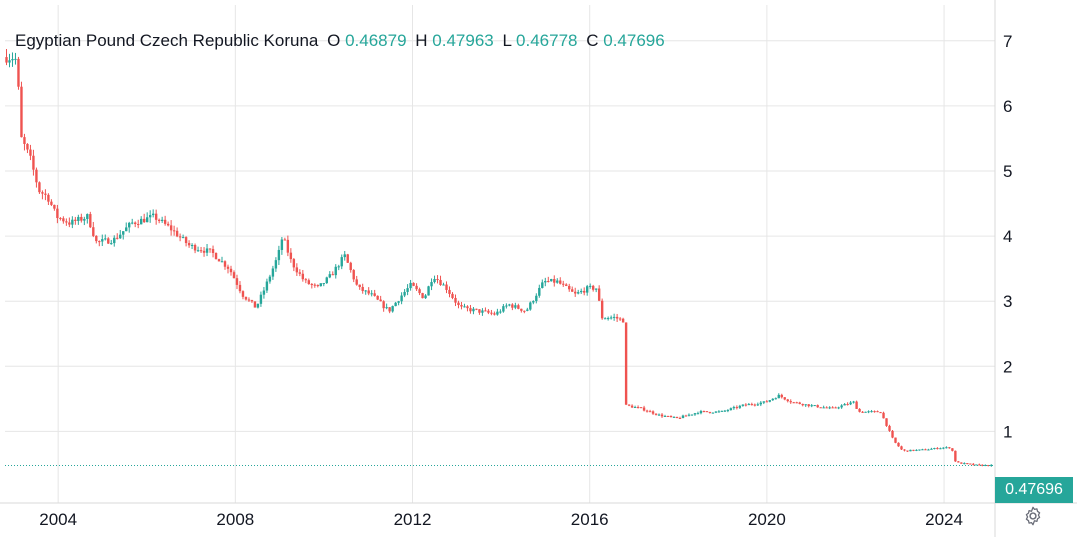 The width and height of the screenshot is (1077, 537). I want to click on low-value: 0.46778, so click(547, 40).